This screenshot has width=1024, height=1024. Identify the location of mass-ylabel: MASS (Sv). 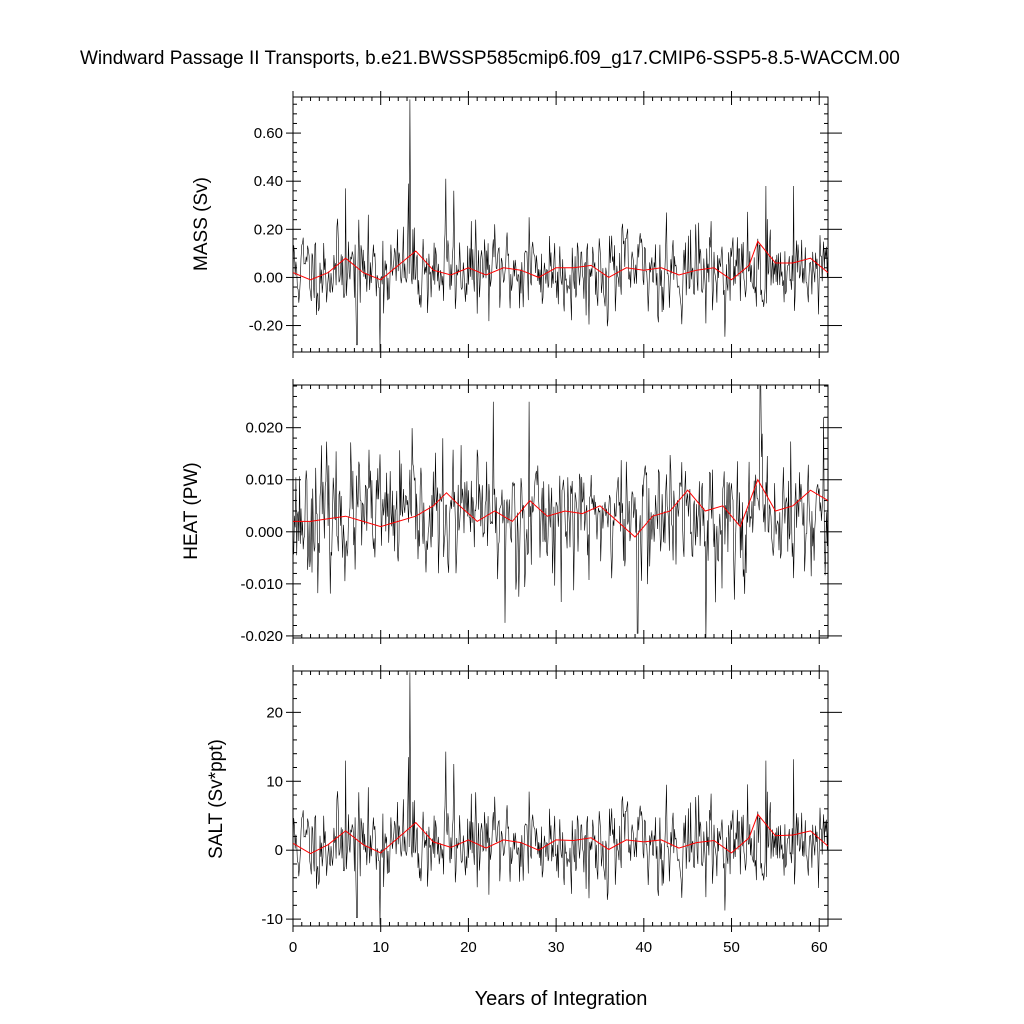
(201, 224).